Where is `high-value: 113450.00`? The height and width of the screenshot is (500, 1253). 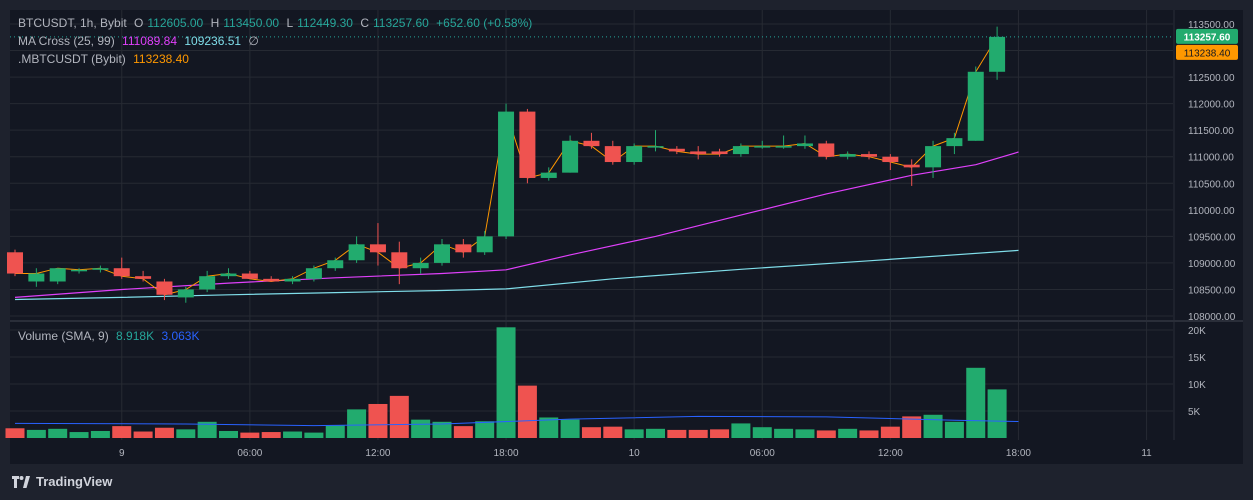
high-value: 113450.00 is located at coordinates (251, 23).